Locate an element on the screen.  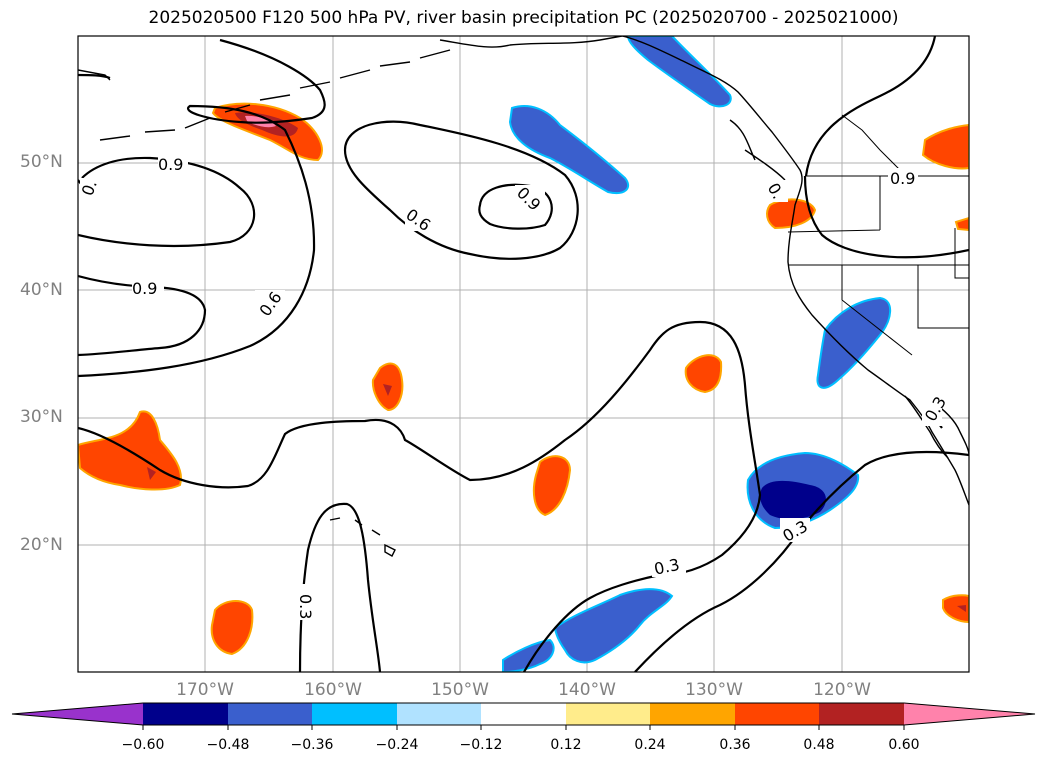
lat-label-30n: 30°N is located at coordinates (41, 417).